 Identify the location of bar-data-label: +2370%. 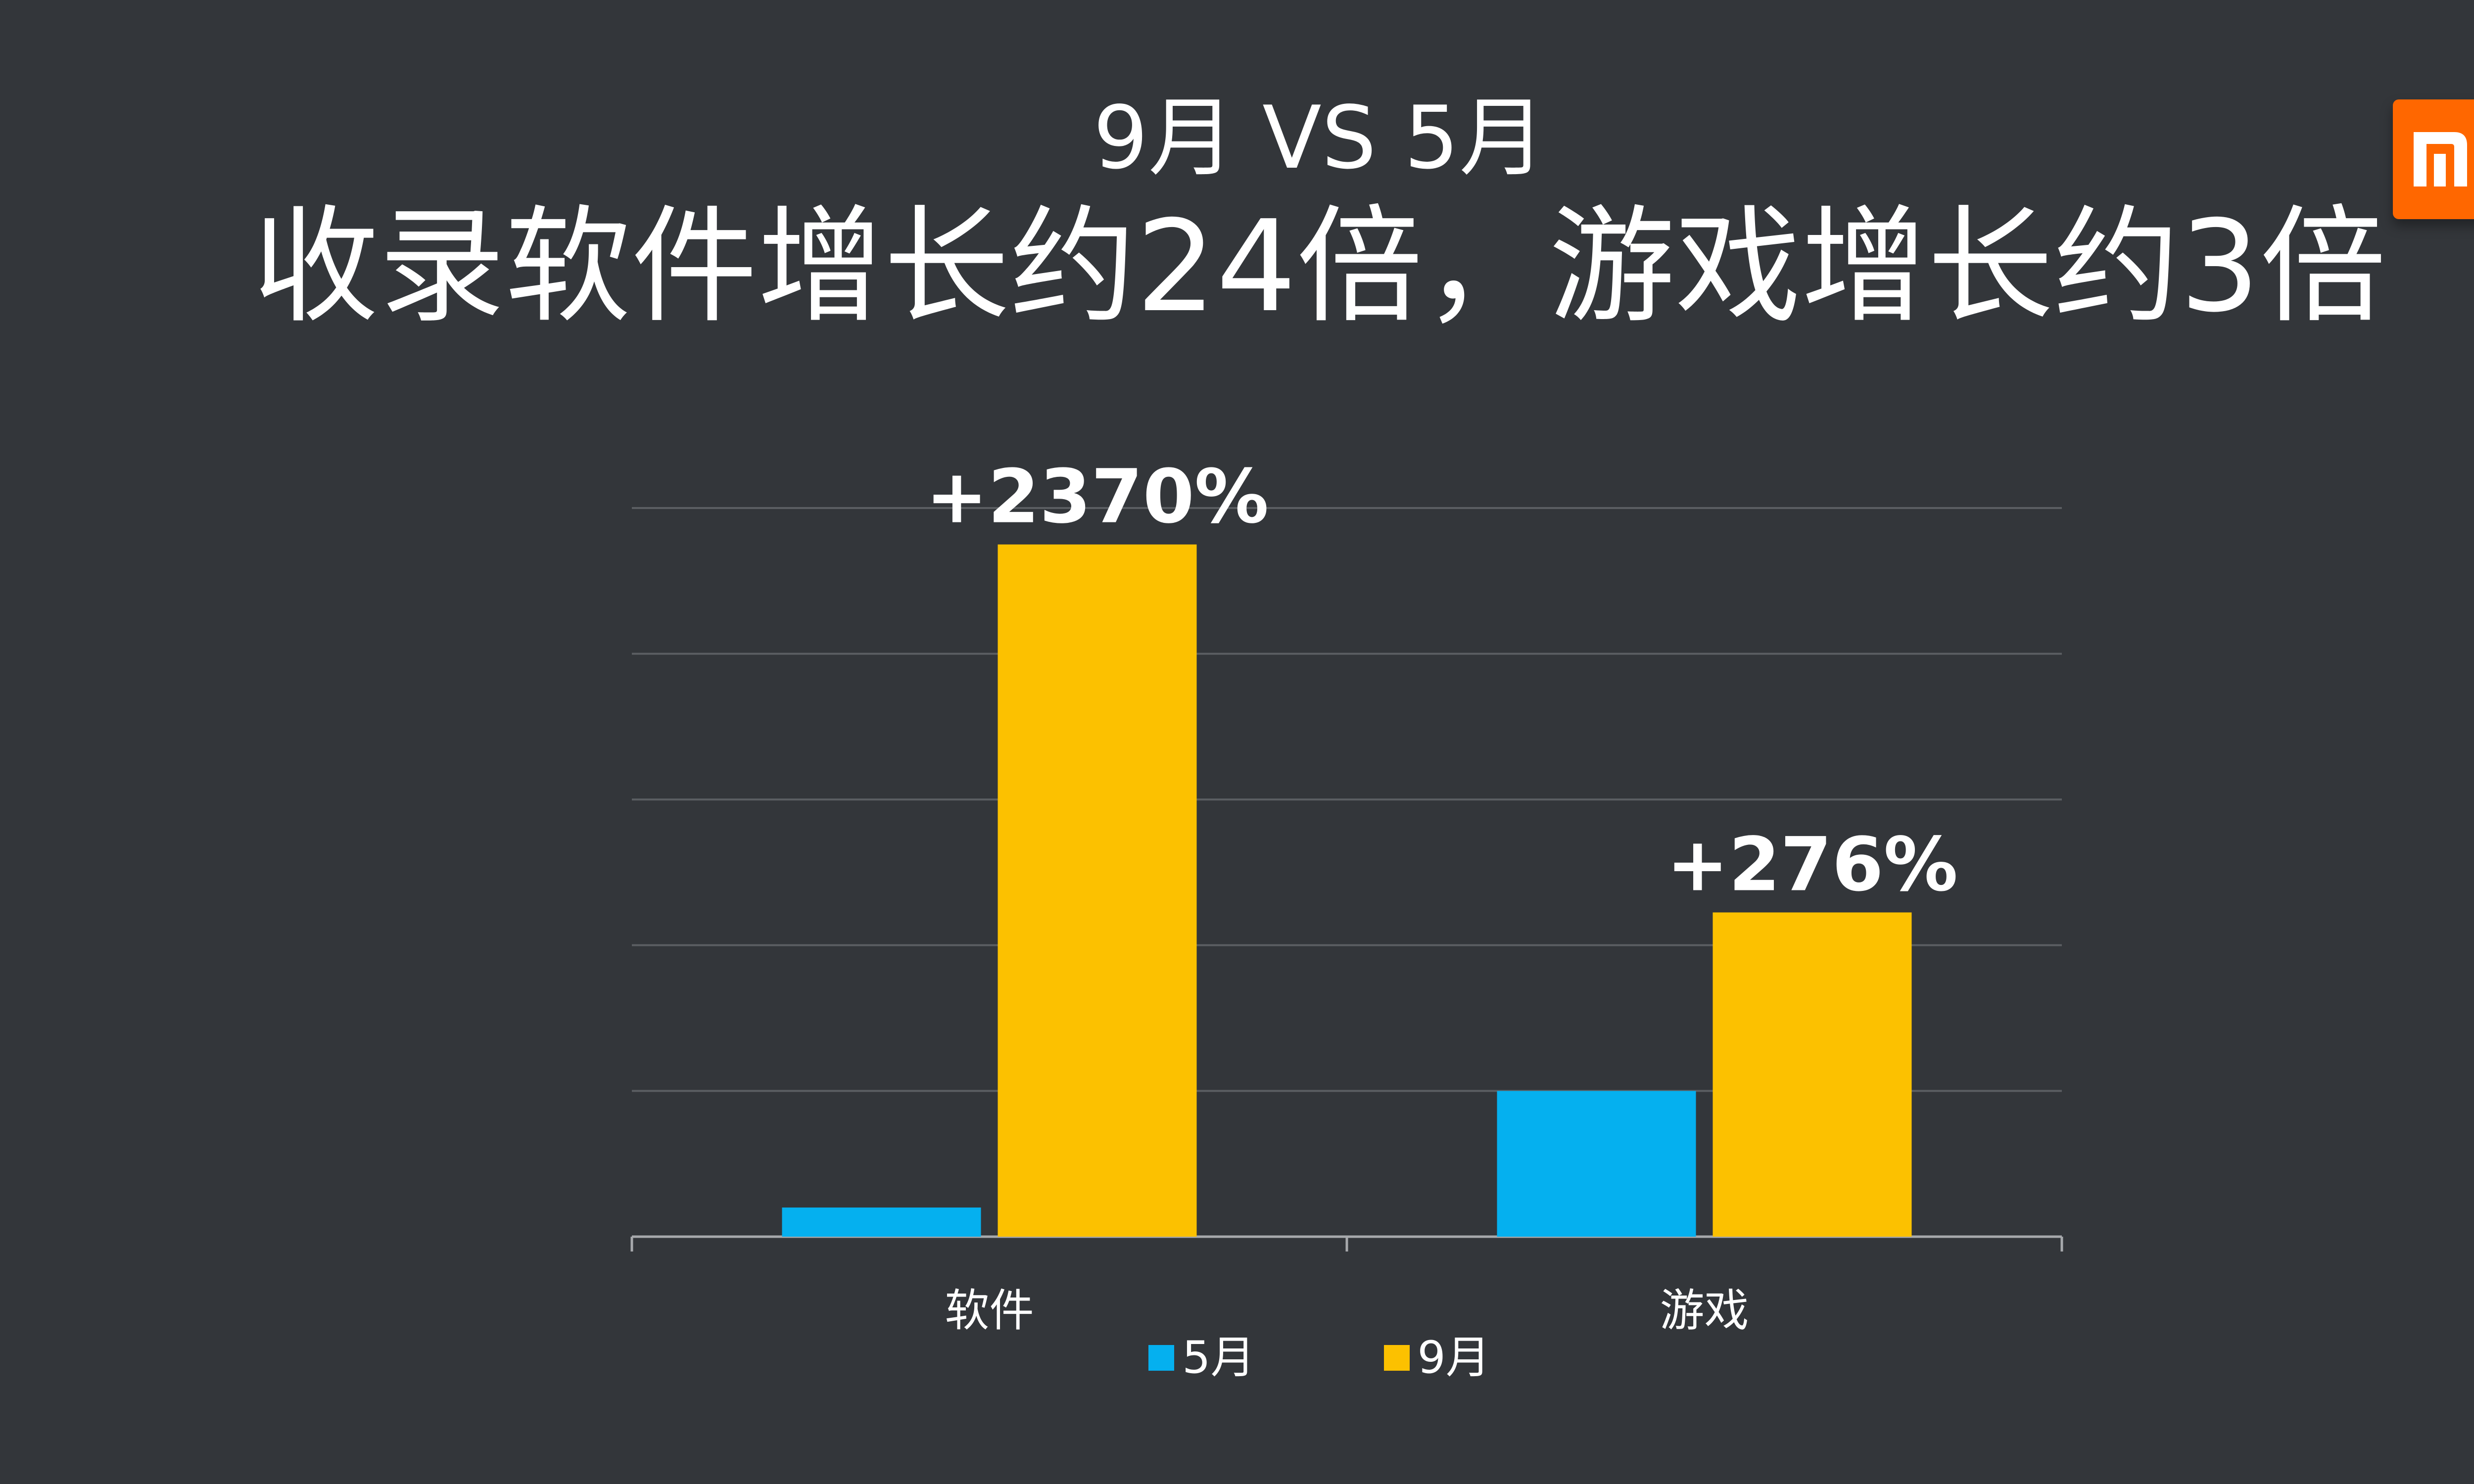
(1097, 497).